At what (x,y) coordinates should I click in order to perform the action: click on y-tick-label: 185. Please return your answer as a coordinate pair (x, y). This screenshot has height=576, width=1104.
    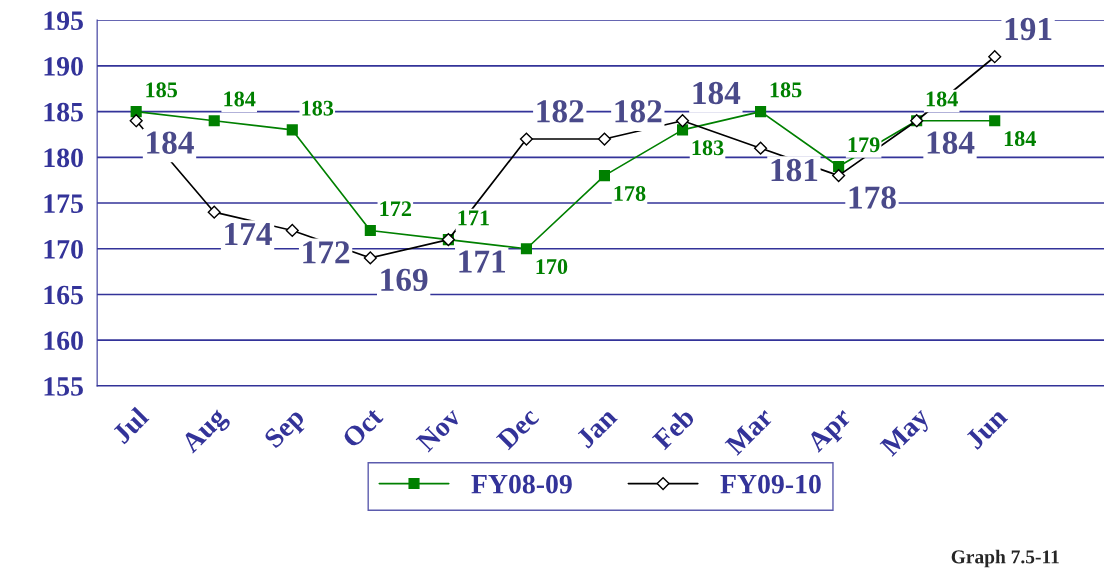
    Looking at the image, I should click on (63, 112).